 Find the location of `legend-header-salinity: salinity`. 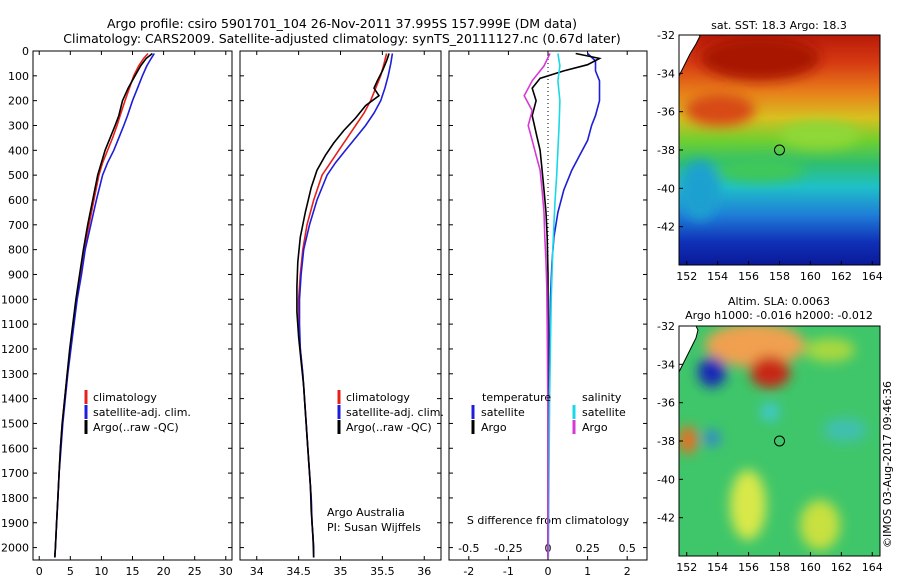

legend-header-salinity: salinity is located at coordinates (602, 397).